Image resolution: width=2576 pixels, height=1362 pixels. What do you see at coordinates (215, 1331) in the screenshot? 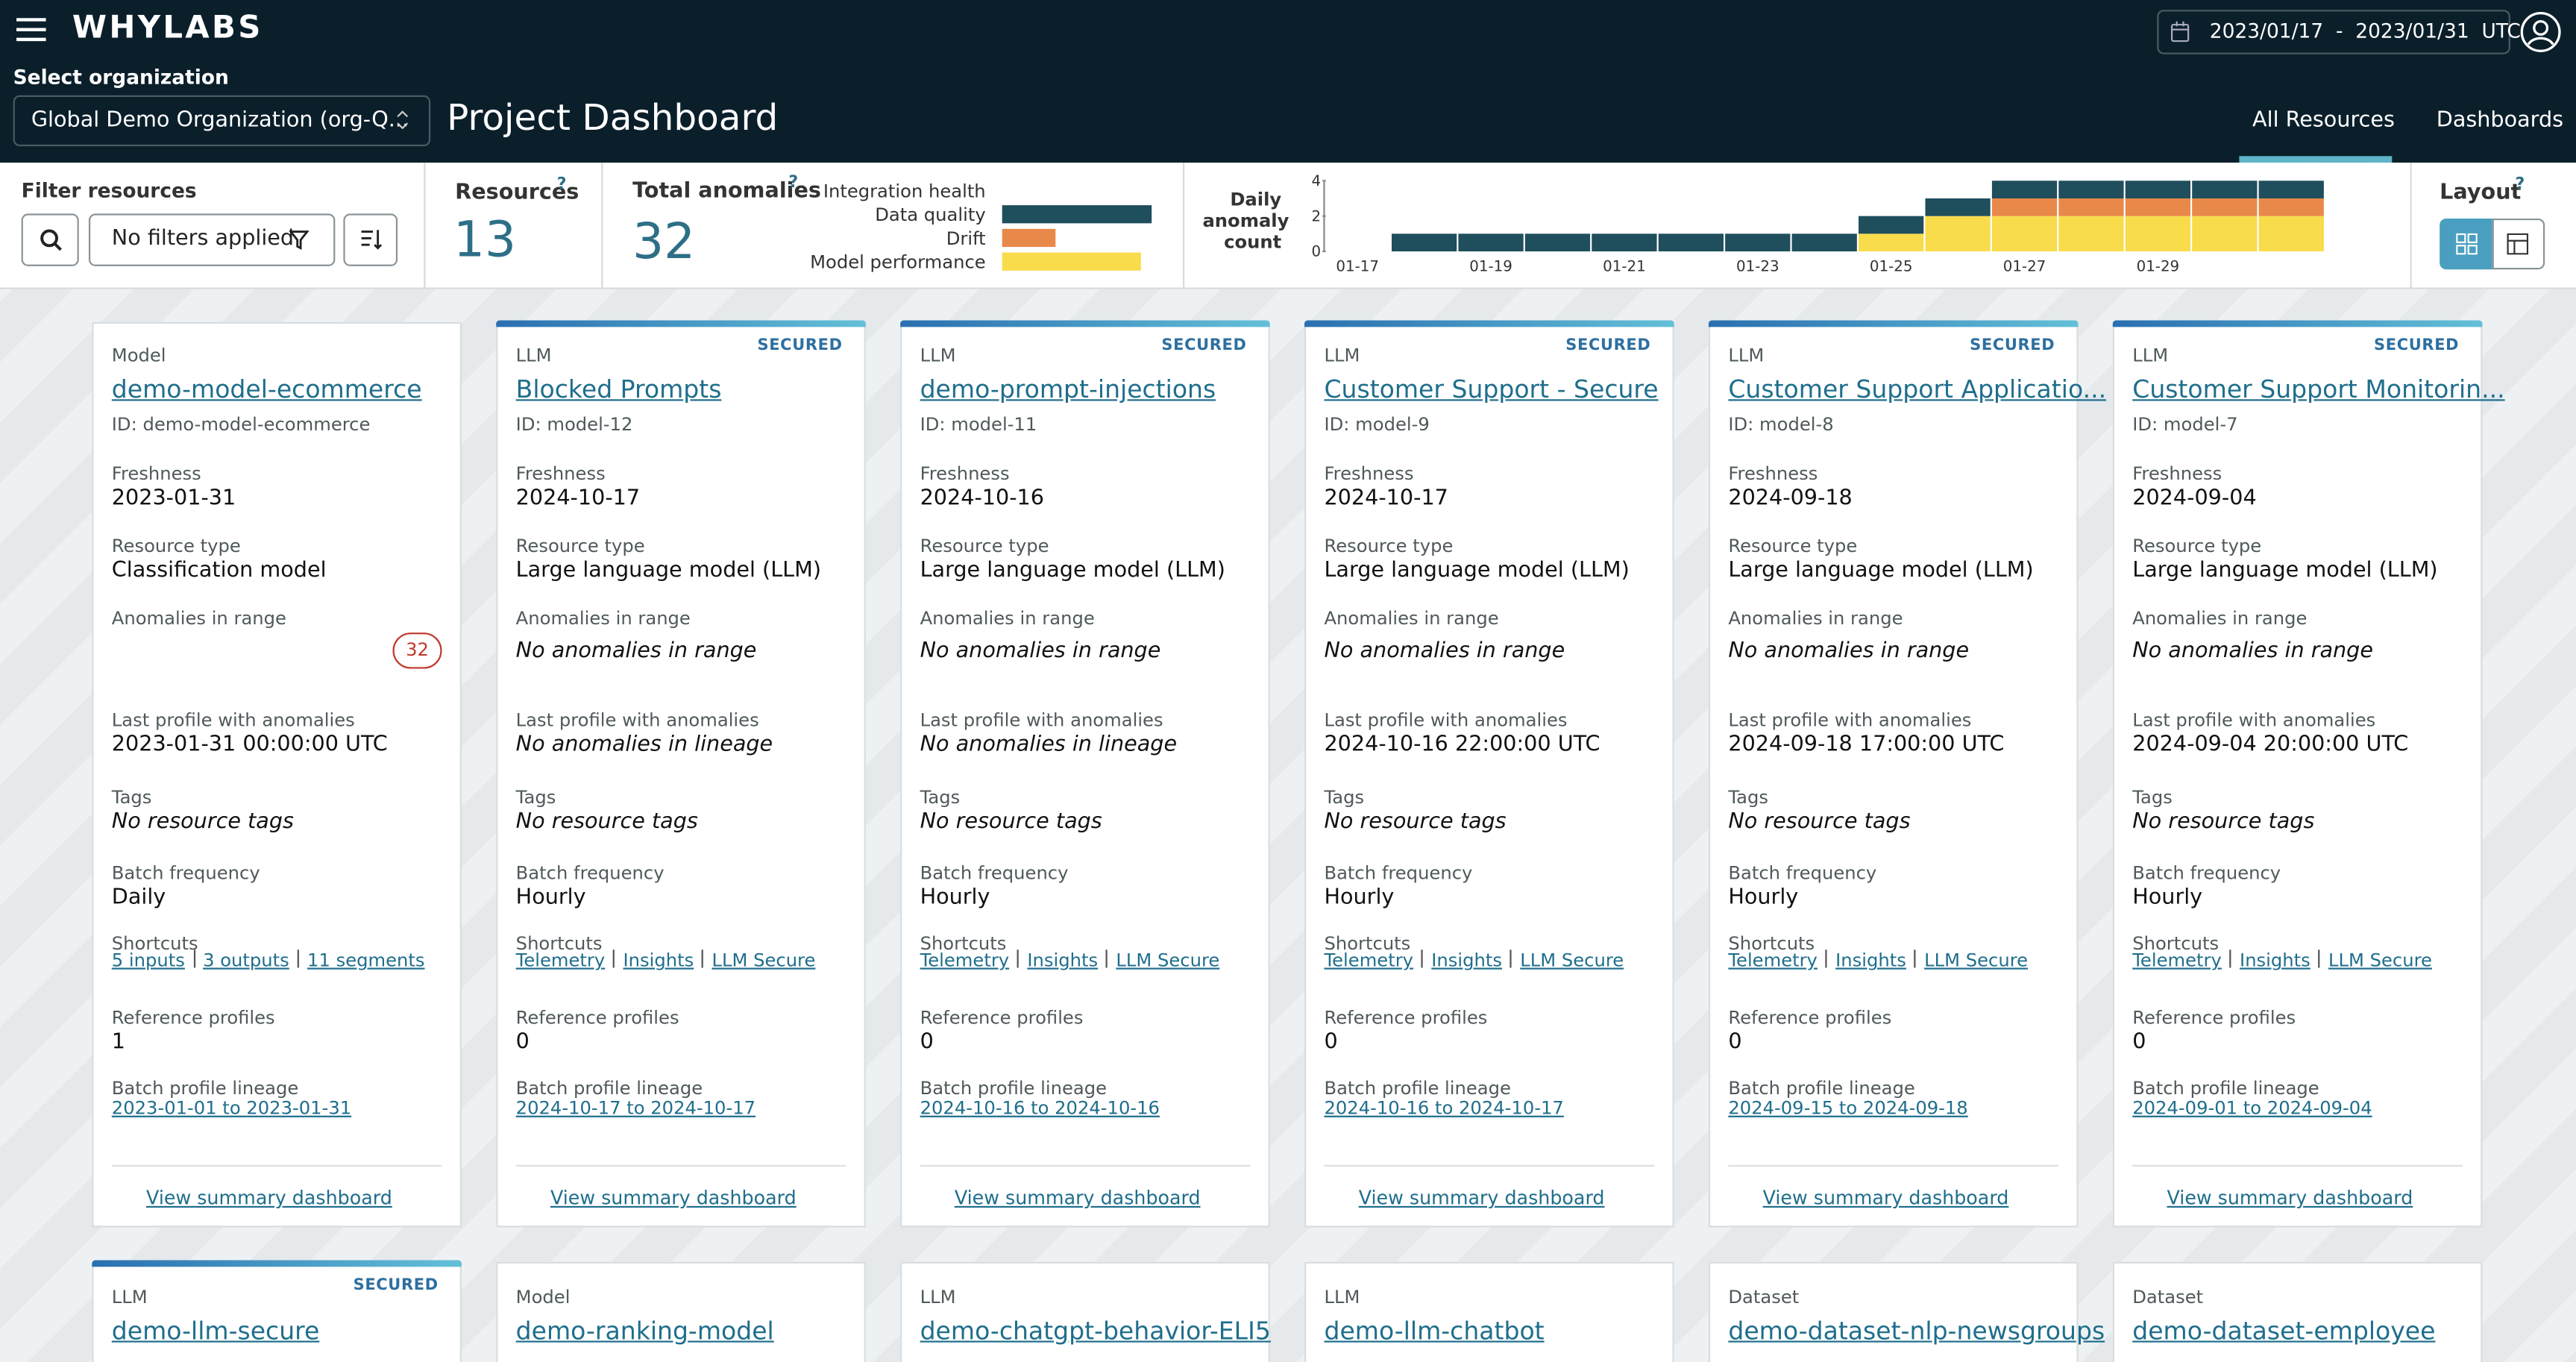
I see `resource-name: demo-llm-secure` at bounding box center [215, 1331].